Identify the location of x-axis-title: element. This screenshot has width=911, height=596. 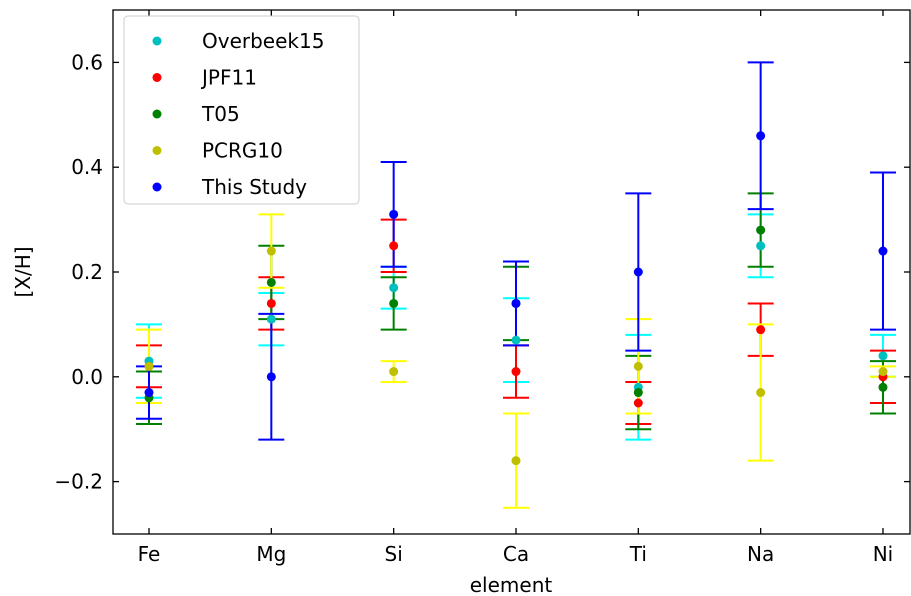
(511, 584).